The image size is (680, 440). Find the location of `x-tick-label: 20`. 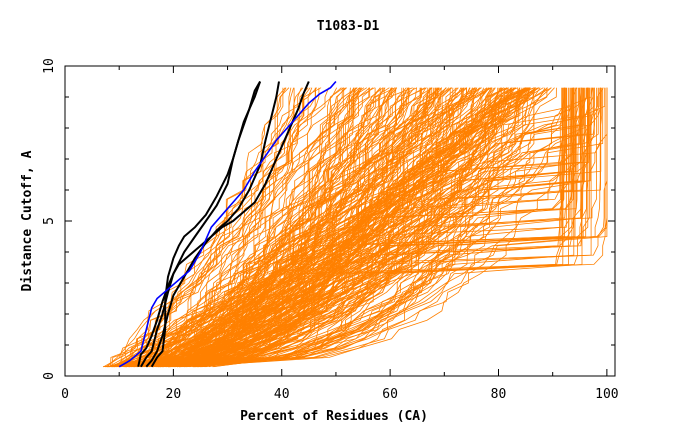

x-tick-label: 20 is located at coordinates (174, 394).